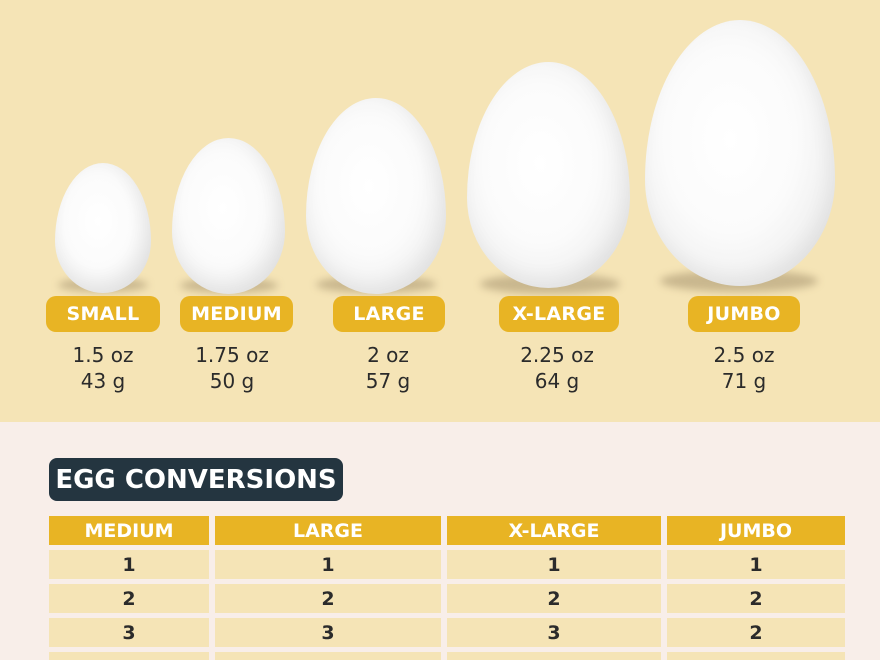 The height and width of the screenshot is (660, 880). Describe the element at coordinates (103, 355) in the screenshot. I see `weight-oz: 1.5 oz` at that location.